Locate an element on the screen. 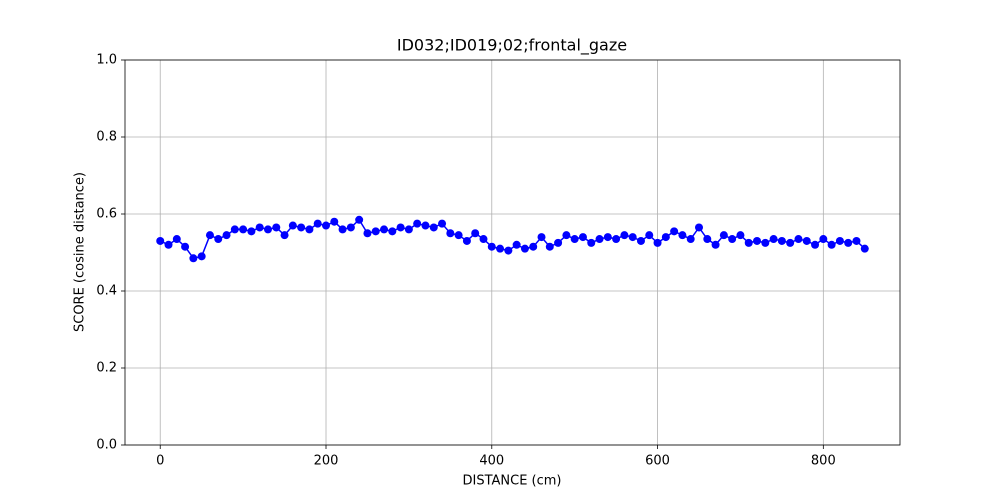  y-tick-label: 0.4 is located at coordinates (106, 291).